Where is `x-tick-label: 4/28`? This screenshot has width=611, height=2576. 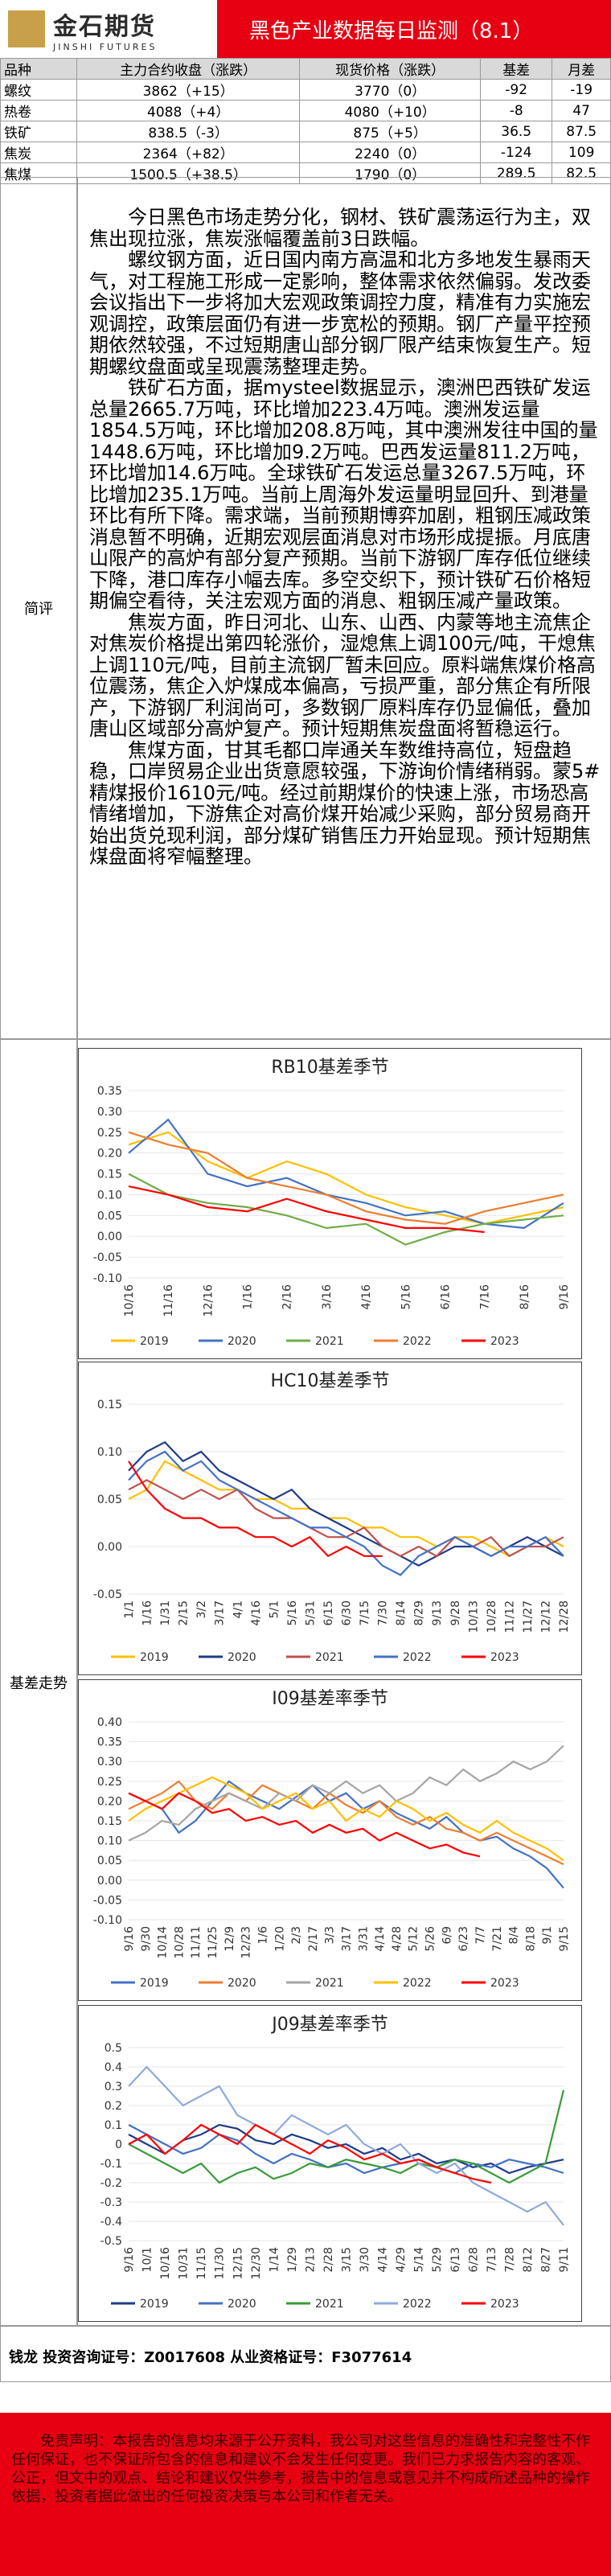 x-tick-label: 4/28 is located at coordinates (398, 1938).